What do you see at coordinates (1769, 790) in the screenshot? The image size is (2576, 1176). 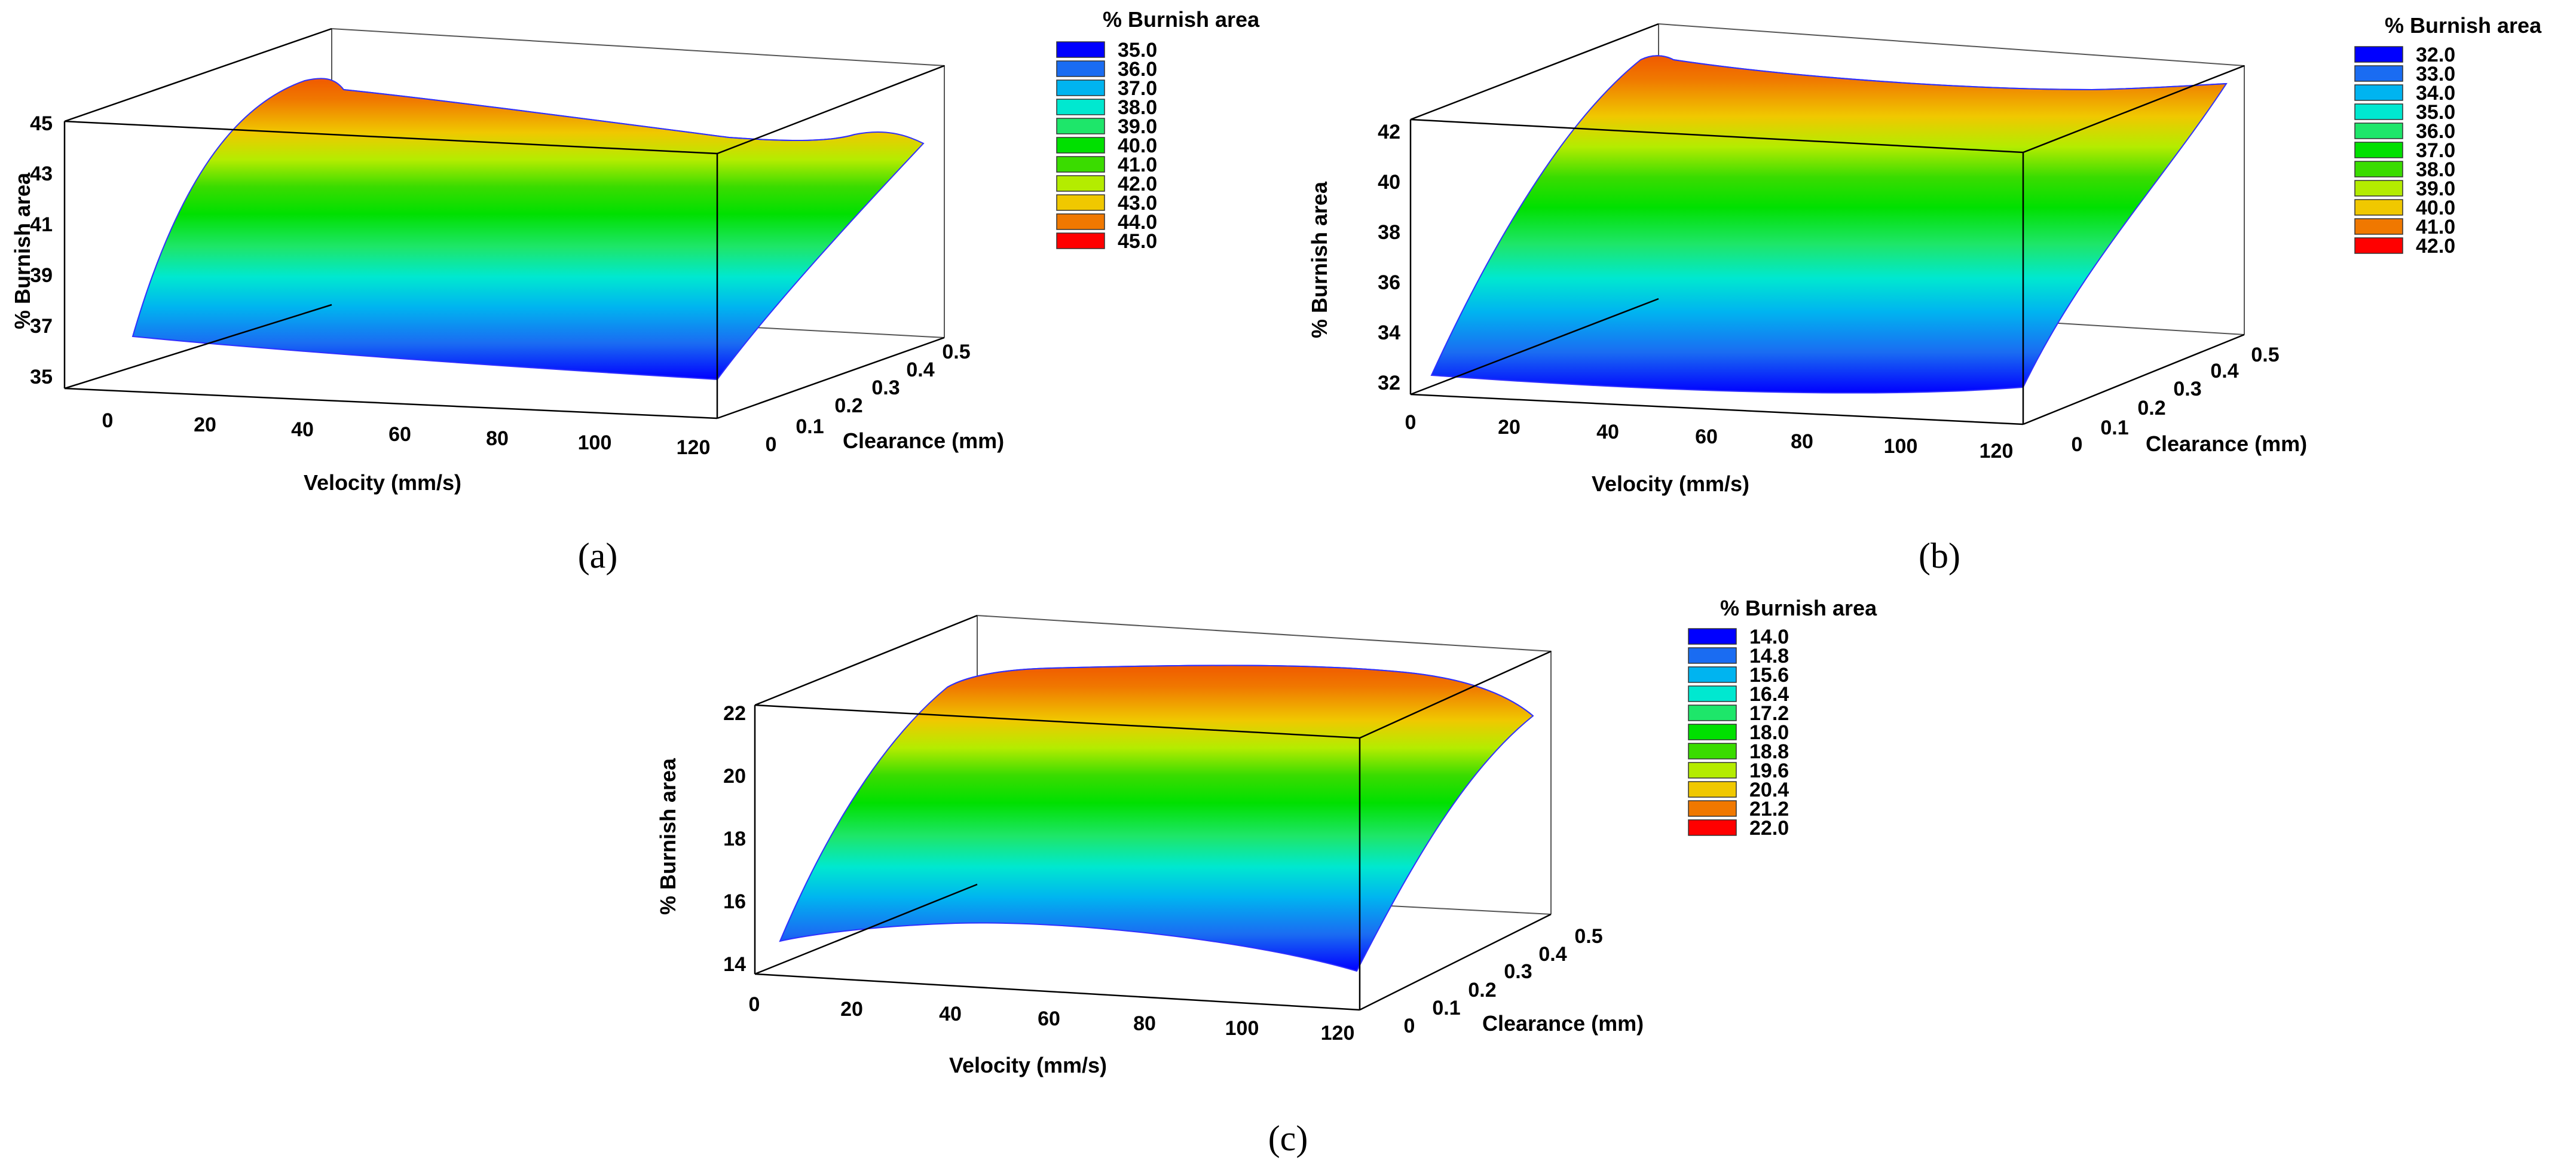 I see `panel-c-legend-label: 20.4` at bounding box center [1769, 790].